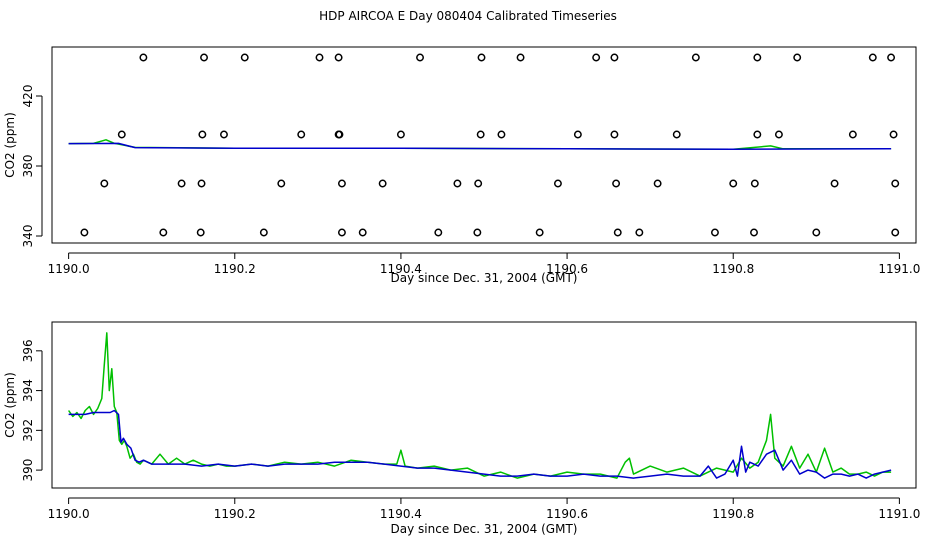  Describe the element at coordinates (28, 350) in the screenshot. I see `y-tick-label: 396` at that location.